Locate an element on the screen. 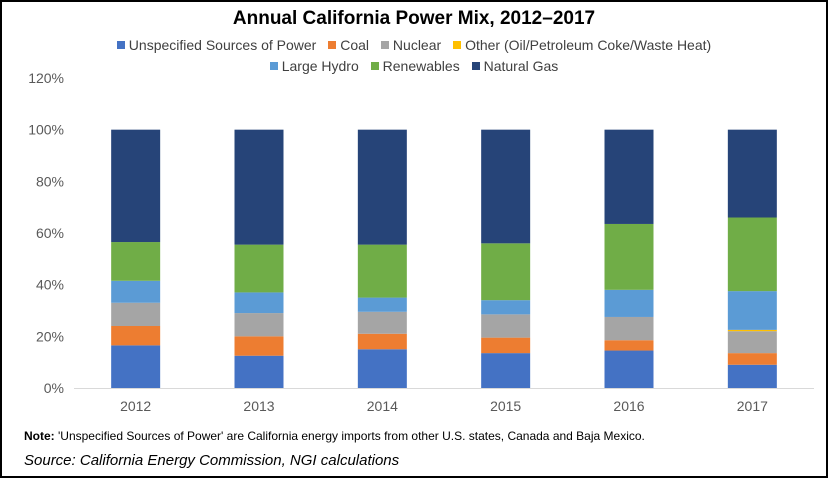 Image resolution: width=828 pixels, height=478 pixels. bar-segment-large-2015 is located at coordinates (506, 307).